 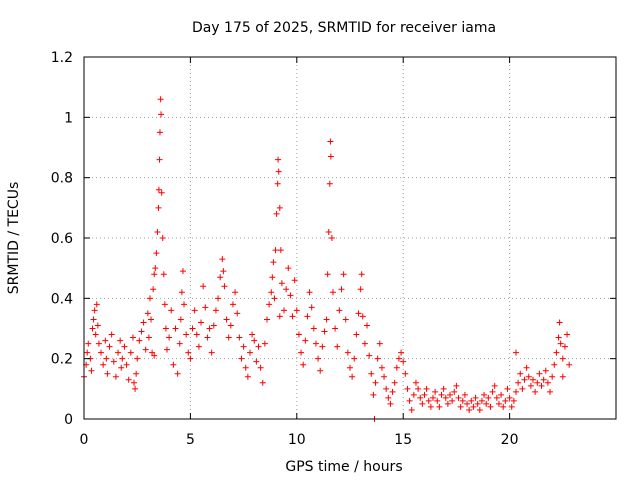 What do you see at coordinates (62, 239) in the screenshot?
I see `y-tick-label: 0.6` at bounding box center [62, 239].